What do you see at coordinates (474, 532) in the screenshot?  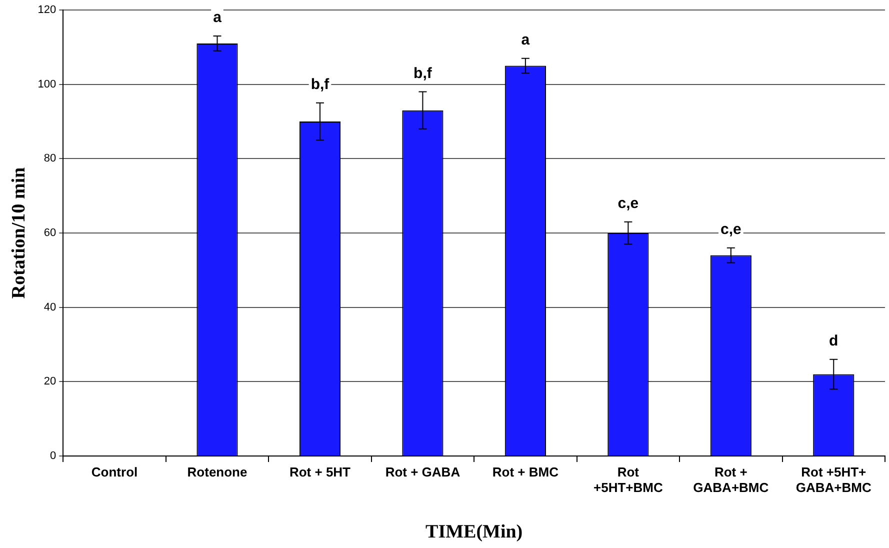 I see `x-axis-title: TIME(Min)` at bounding box center [474, 532].